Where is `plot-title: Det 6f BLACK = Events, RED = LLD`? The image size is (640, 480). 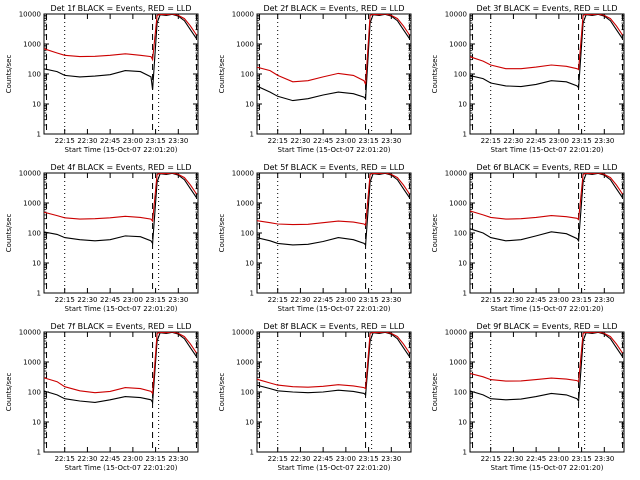
plot-title: Det 6f BLACK = Events, RED = LLD is located at coordinates (546, 167).